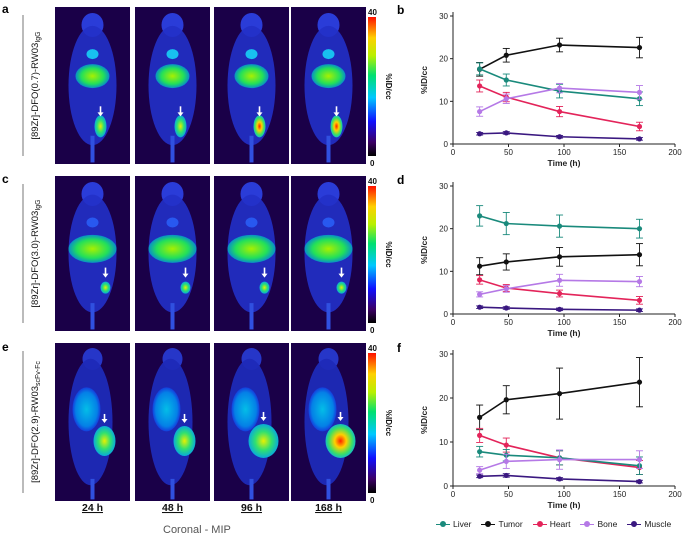  I want to click on row-label: [89Zr]-DFO(0.7)-RW03IgG, so click(36, 85).